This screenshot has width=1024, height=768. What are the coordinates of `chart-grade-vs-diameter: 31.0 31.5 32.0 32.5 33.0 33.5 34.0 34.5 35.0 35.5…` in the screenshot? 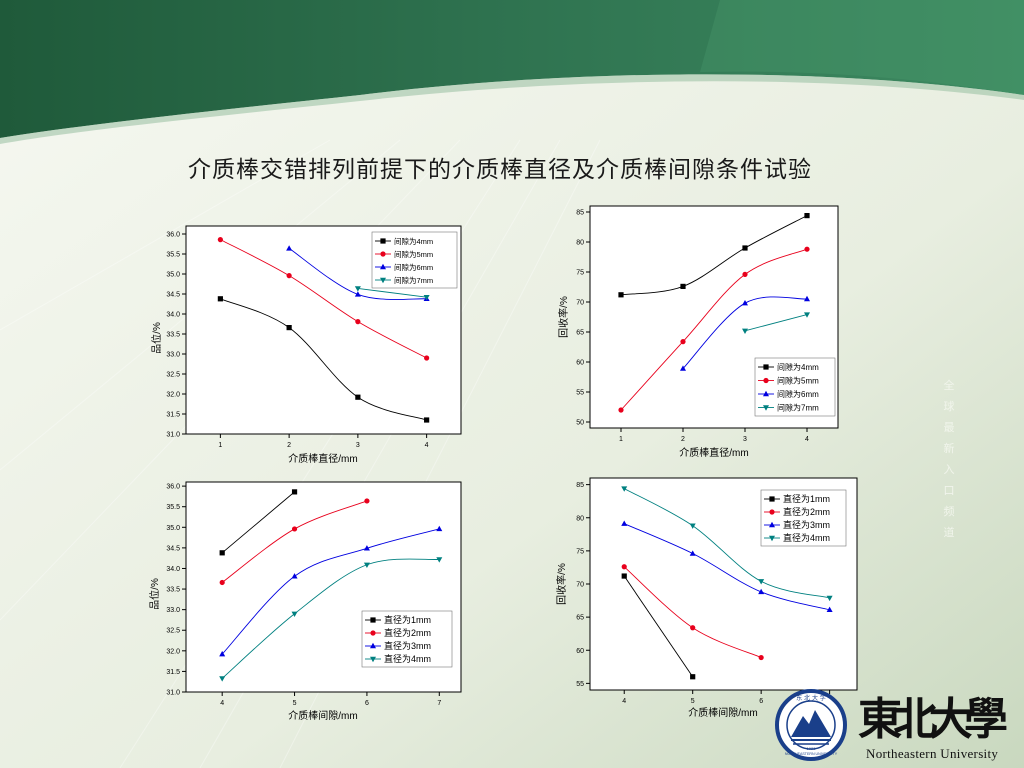 It's located at (306, 345).